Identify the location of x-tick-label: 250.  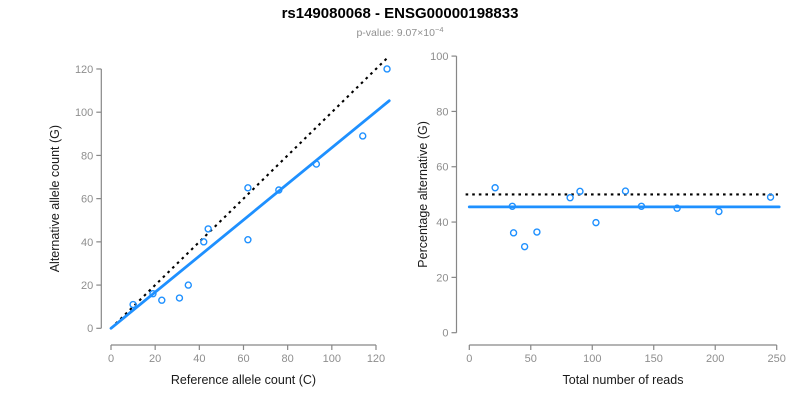
(777, 359).